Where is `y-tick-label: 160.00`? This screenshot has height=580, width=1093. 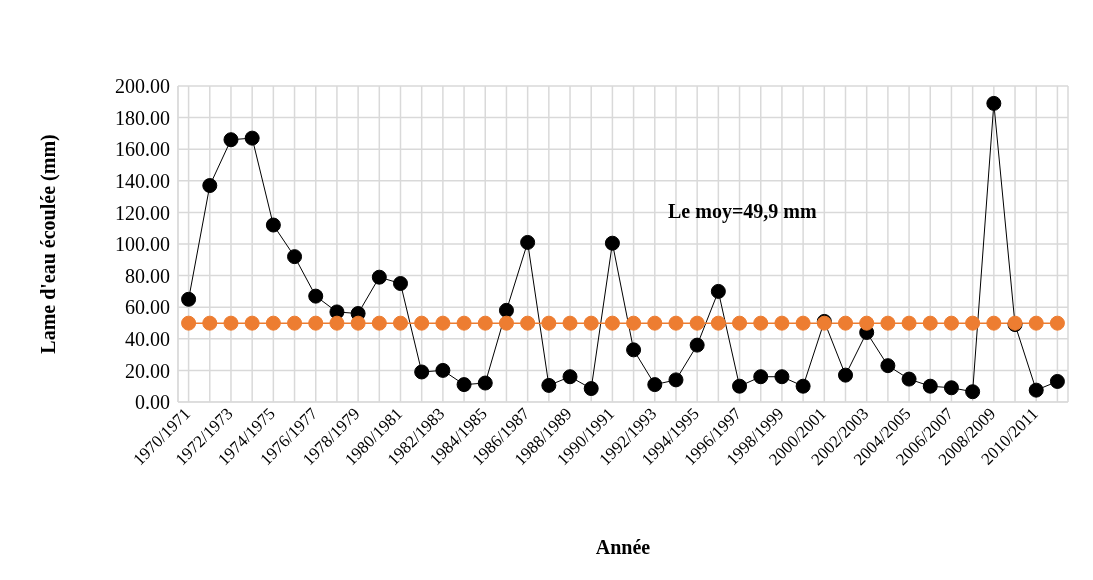 y-tick-label: 160.00 is located at coordinates (142, 149).